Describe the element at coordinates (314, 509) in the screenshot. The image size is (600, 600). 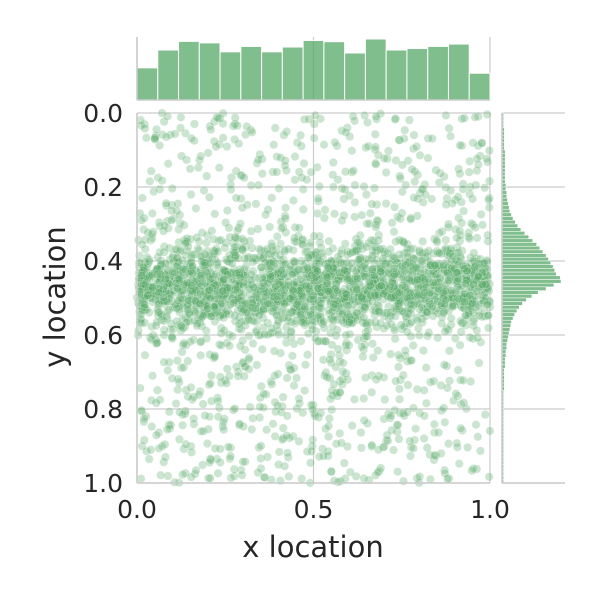
I see `x-tick-label: 0.5` at that location.